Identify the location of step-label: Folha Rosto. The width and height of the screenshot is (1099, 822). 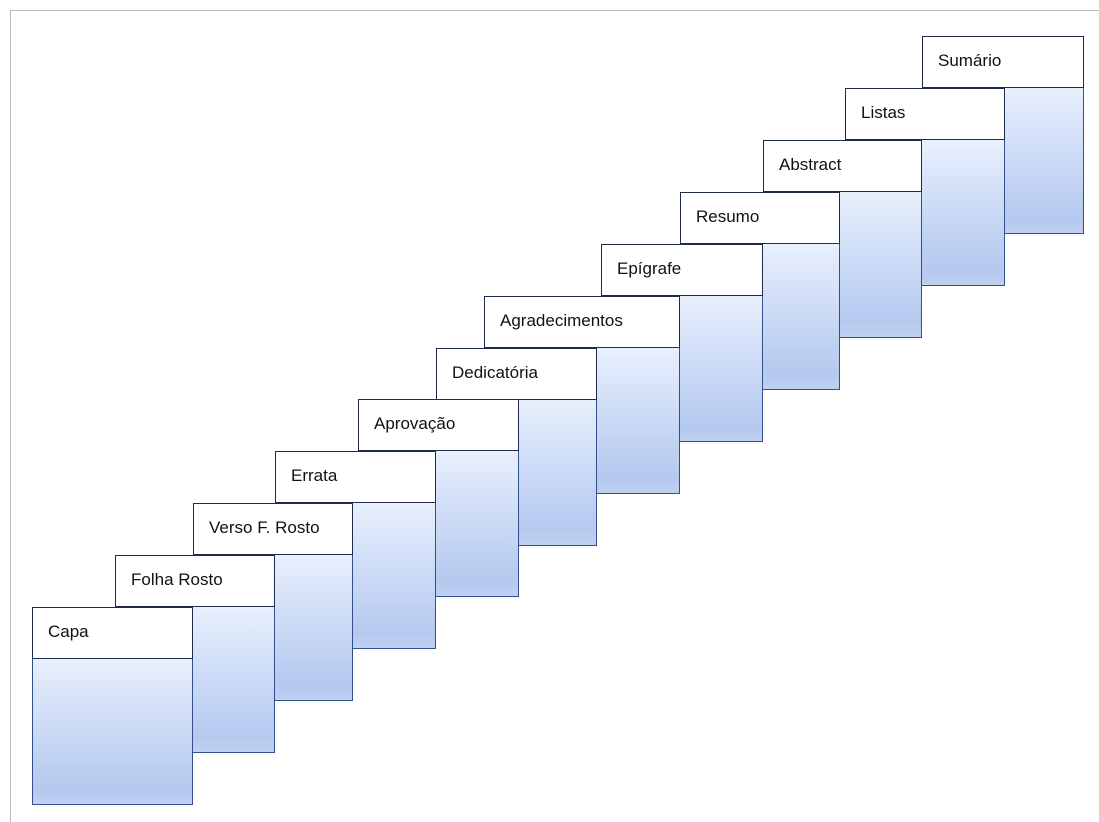
(195, 581).